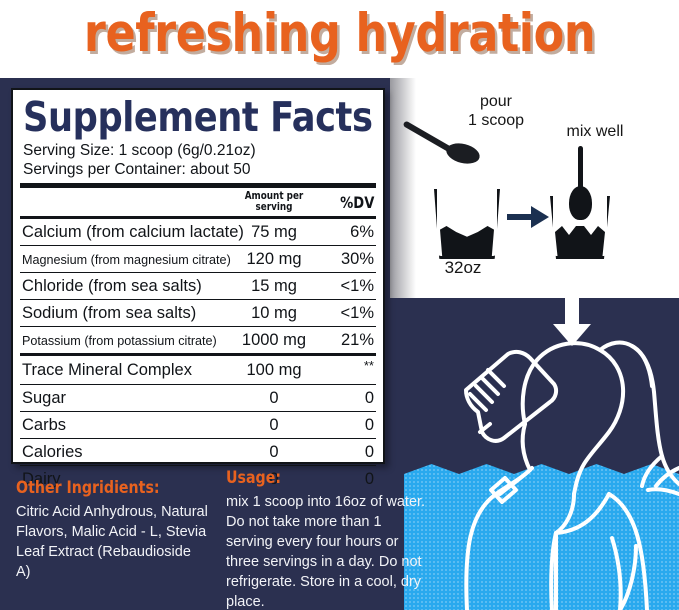  I want to click on table-row: Trace Mineral Complex 100 mg **, so click(198, 369).